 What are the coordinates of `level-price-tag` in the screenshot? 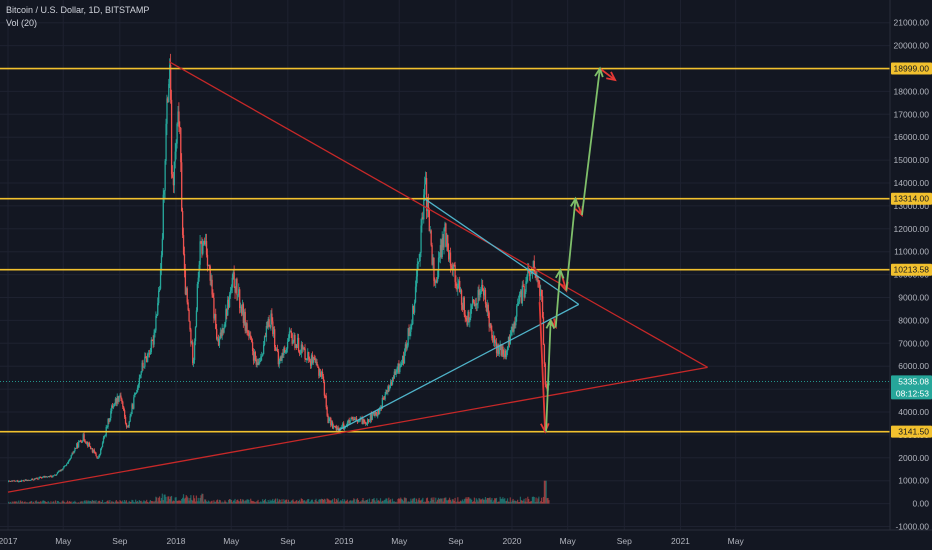 It's located at (911, 68).